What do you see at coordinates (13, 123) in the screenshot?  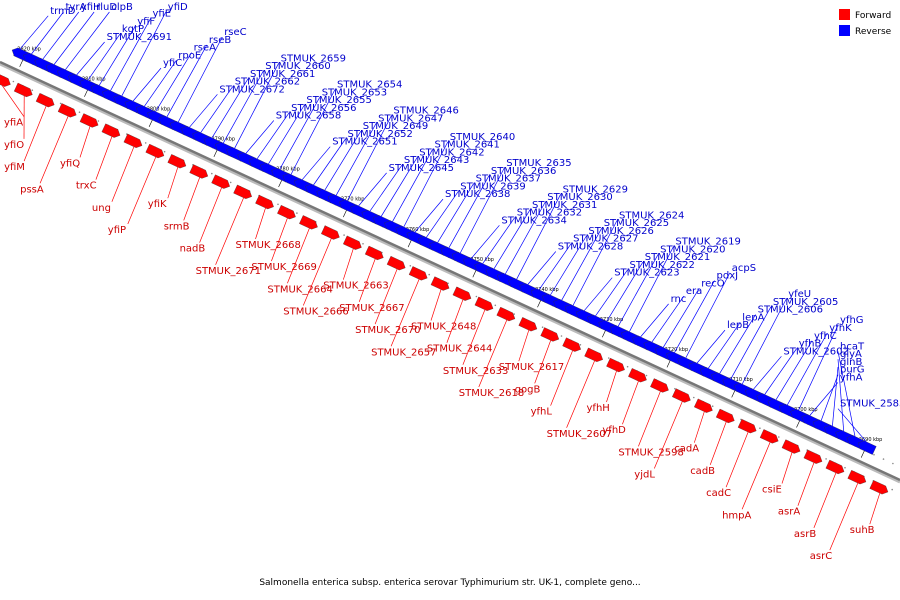 I see `gene-label-yfia: yfiA` at bounding box center [13, 123].